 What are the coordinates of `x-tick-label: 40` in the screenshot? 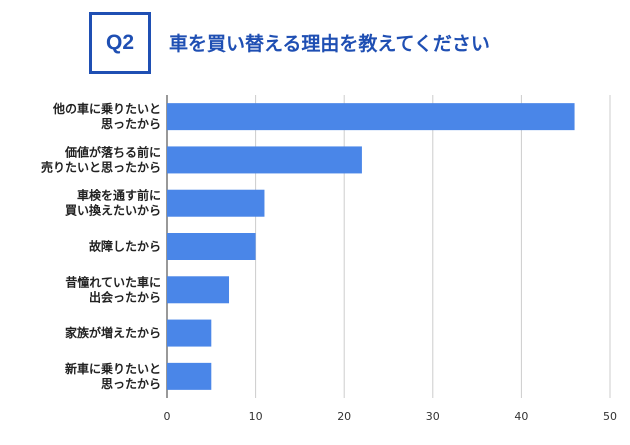 It's located at (521, 416).